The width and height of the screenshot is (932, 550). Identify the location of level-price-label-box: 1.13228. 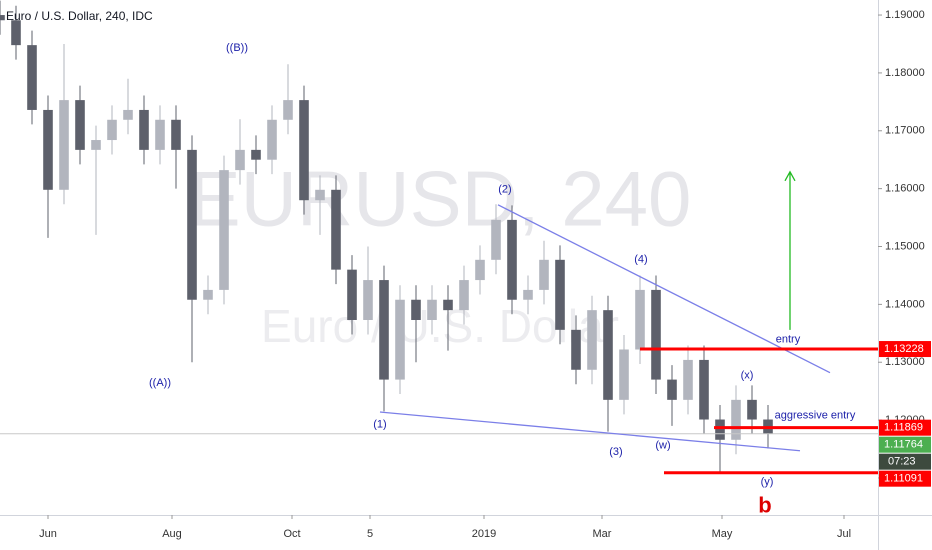
(905, 349).